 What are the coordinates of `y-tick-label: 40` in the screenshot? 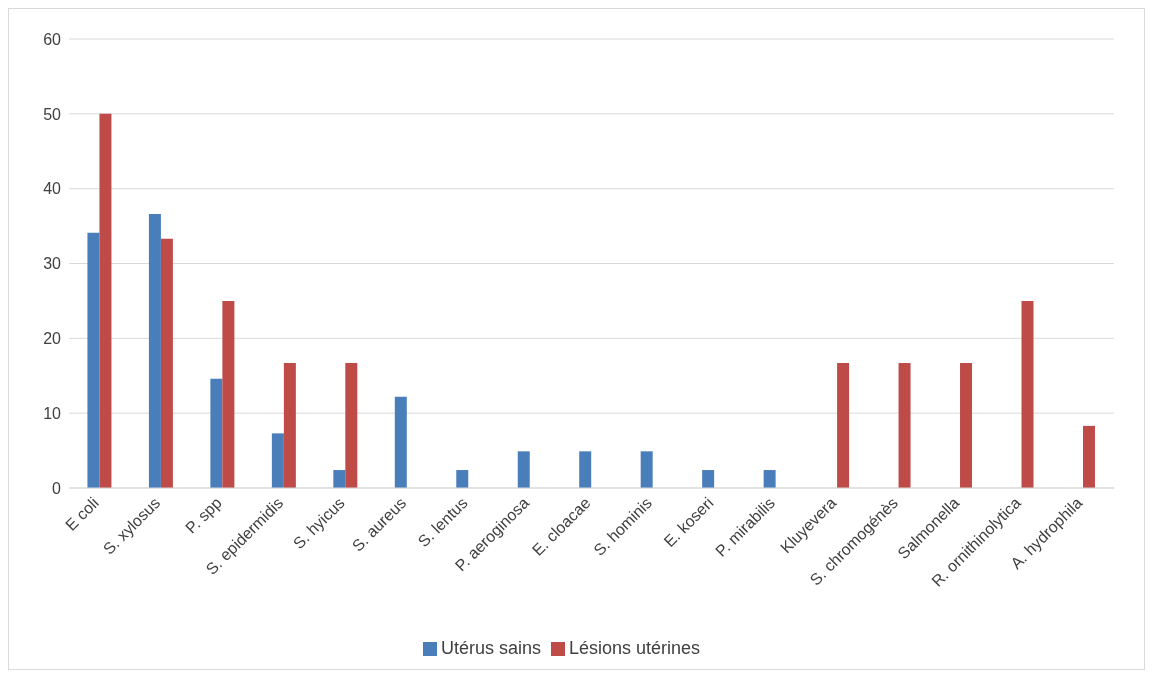 It's located at (52, 189).